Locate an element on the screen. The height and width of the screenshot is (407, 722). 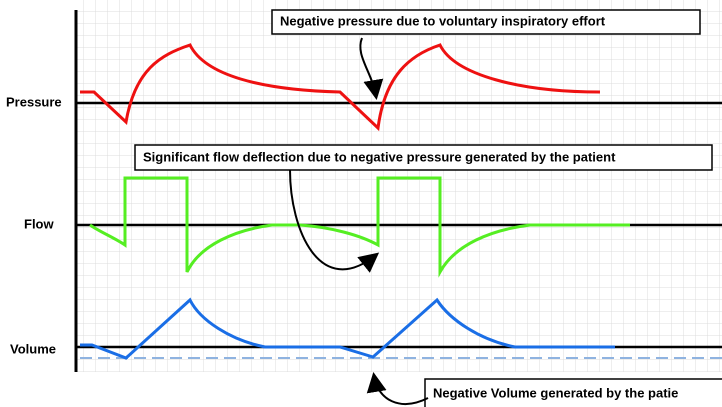
trace-label: Flow is located at coordinates (39, 223).